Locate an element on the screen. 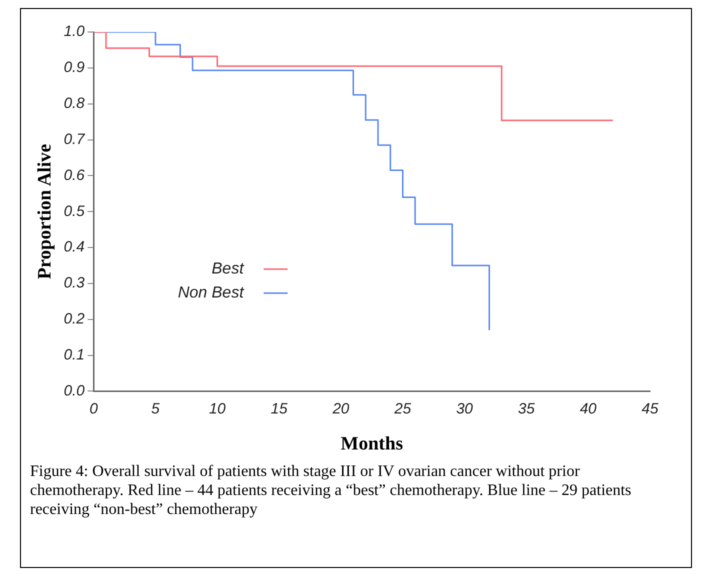 The height and width of the screenshot is (578, 715). x-tick-label: 10 is located at coordinates (217, 409).